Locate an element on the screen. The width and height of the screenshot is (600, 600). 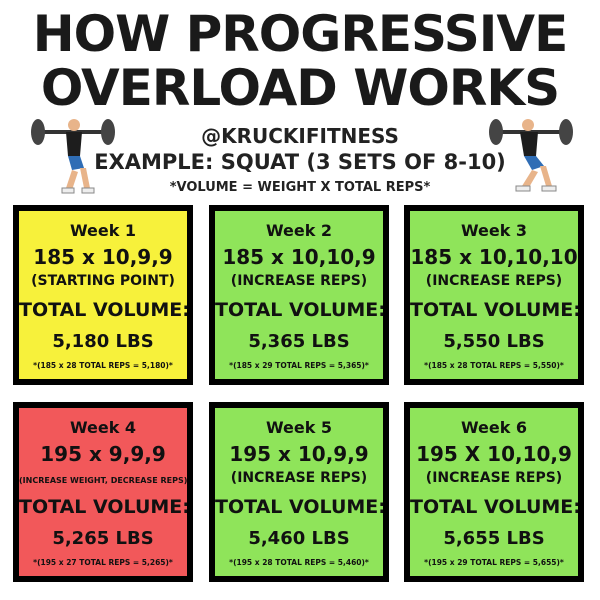
week-label: Week 2 is located at coordinates (299, 230).